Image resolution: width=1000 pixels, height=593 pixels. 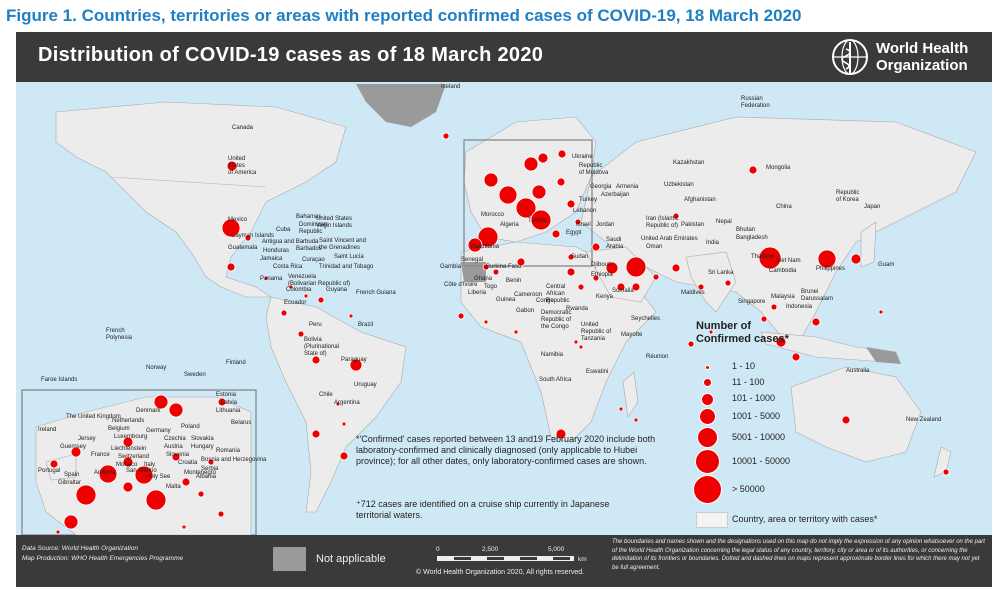 What do you see at coordinates (712, 520) in the screenshot?
I see `country-with-cases-swatch` at bounding box center [712, 520].